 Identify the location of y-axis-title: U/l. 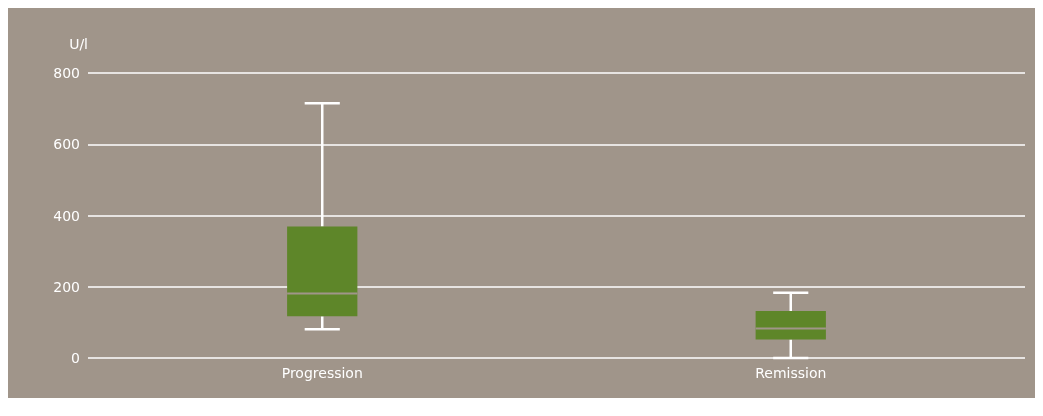
(78, 44).